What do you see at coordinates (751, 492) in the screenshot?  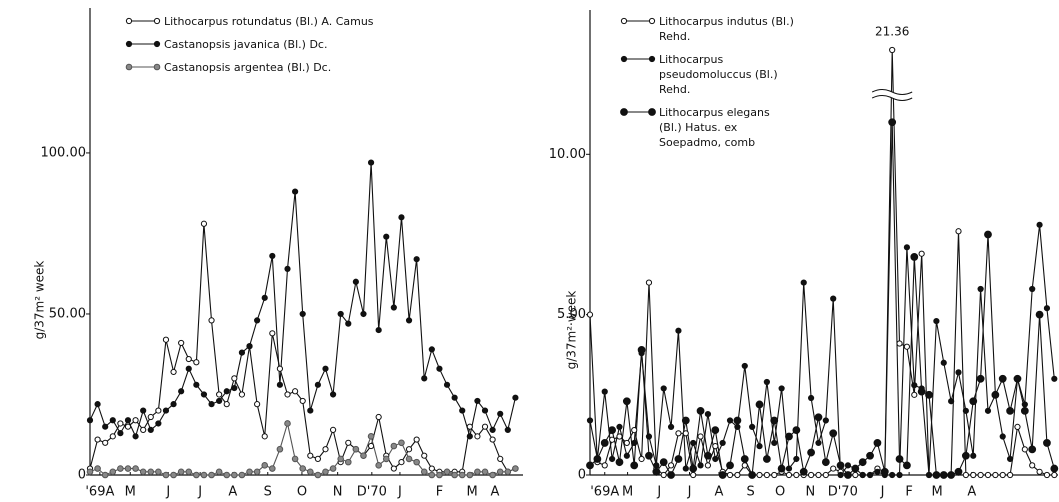 I see `x-tick-label: S` at bounding box center [751, 492].